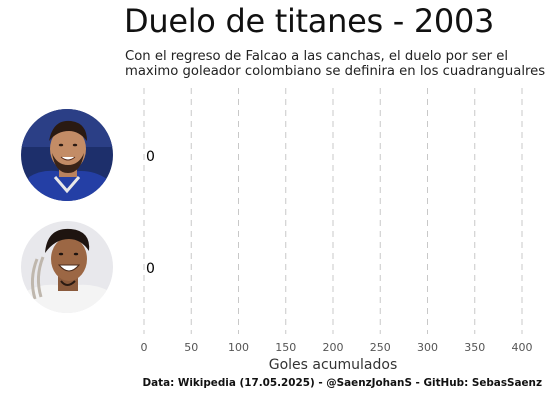  I want to click on x-tick-label: 100, so click(238, 347).